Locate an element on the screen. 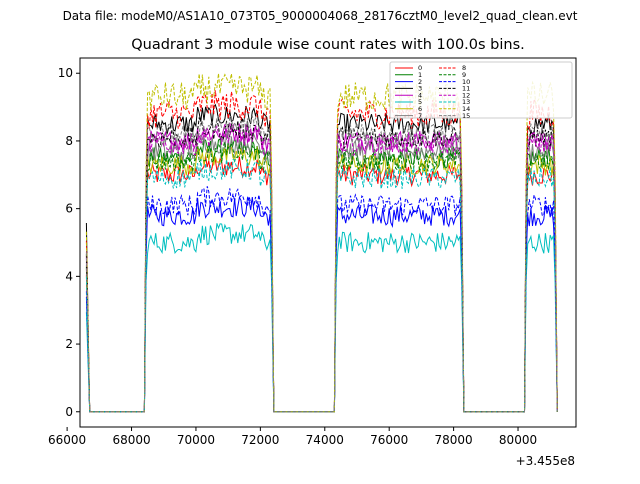 Image resolution: width=640 pixels, height=484 pixels. legend-label-6: 6 is located at coordinates (420, 109).